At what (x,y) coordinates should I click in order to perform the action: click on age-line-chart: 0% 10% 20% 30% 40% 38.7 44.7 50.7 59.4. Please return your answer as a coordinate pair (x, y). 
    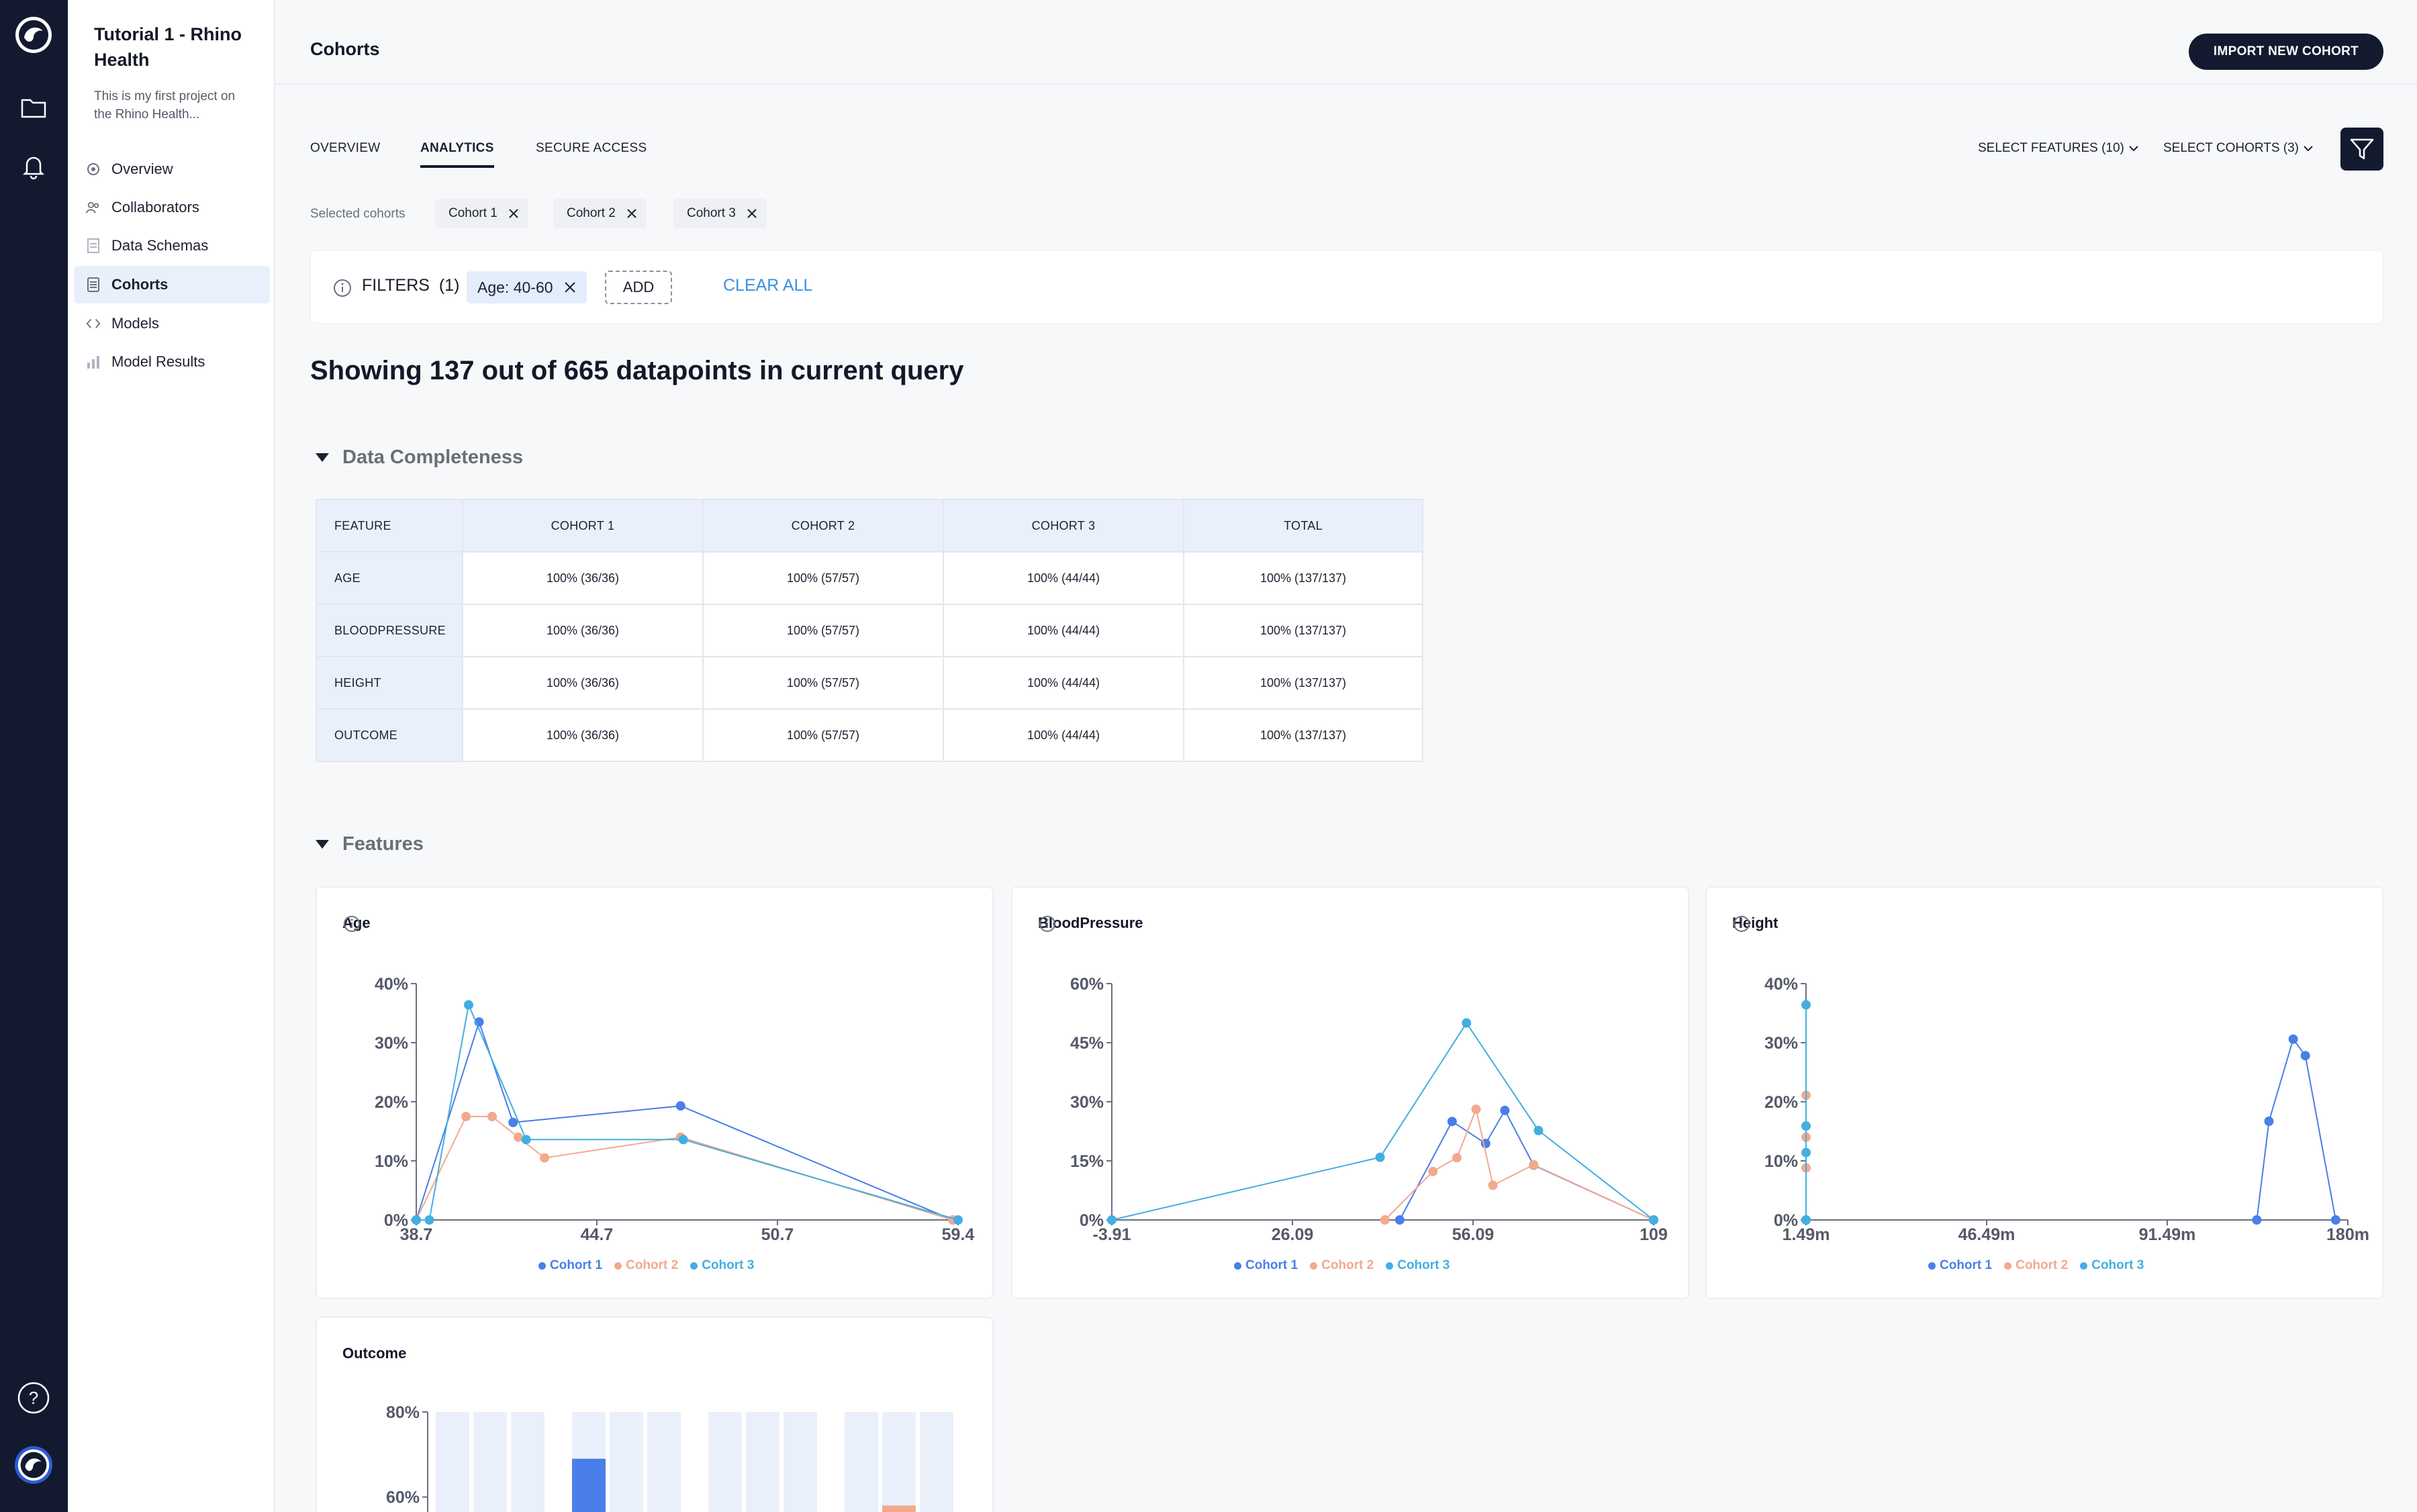
    Looking at the image, I should click on (675, 1109).